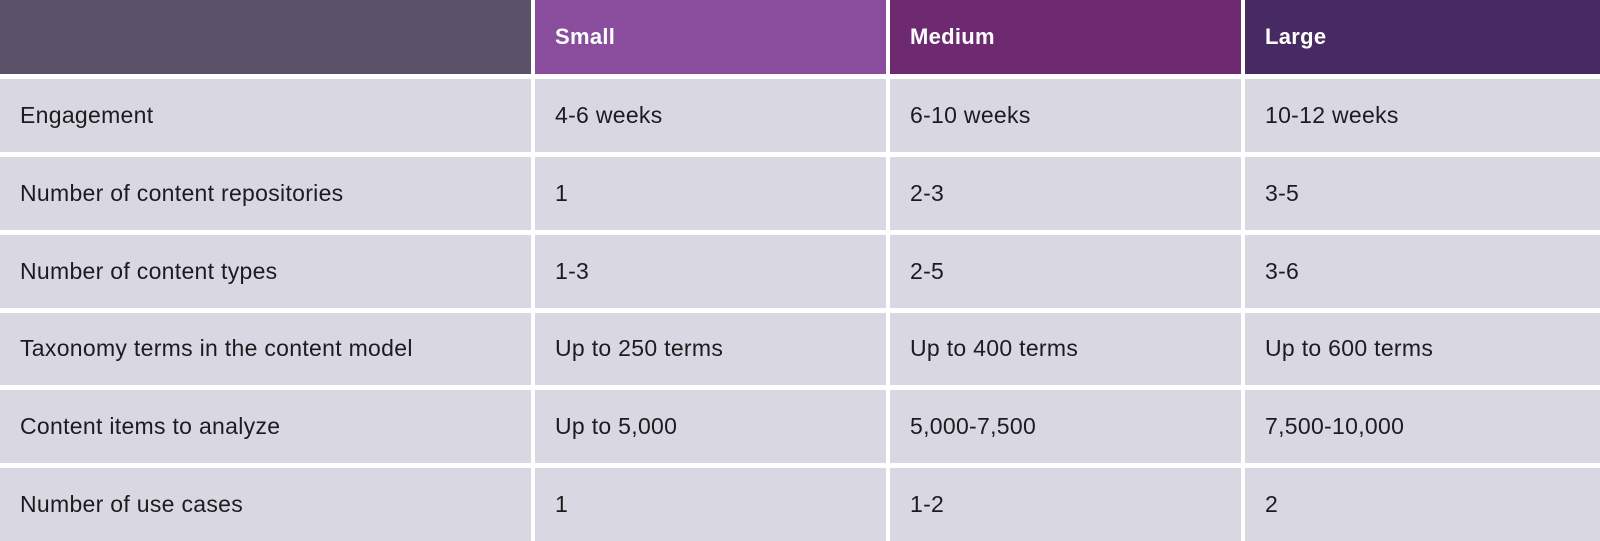 The image size is (1600, 541). I want to click on cell-engagement-medium: 6-10 weeks, so click(1065, 115).